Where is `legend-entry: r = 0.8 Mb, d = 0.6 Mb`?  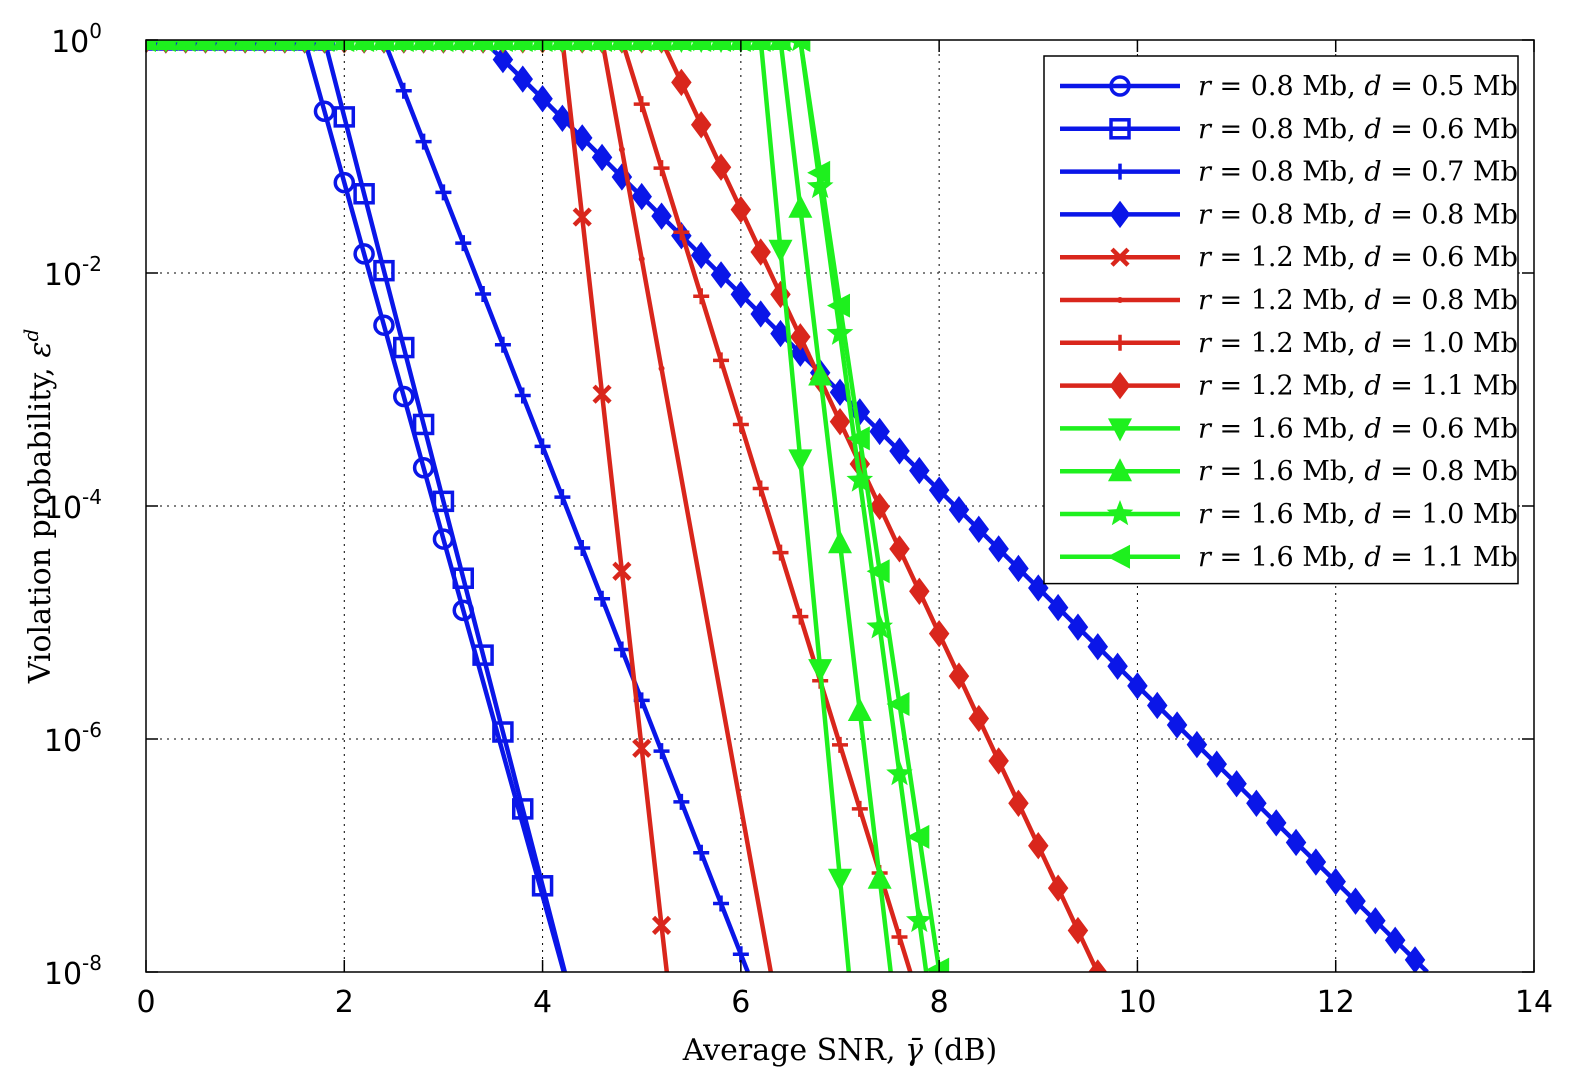 legend-entry: r = 0.8 Mb, d = 0.6 Mb is located at coordinates (1289, 129).